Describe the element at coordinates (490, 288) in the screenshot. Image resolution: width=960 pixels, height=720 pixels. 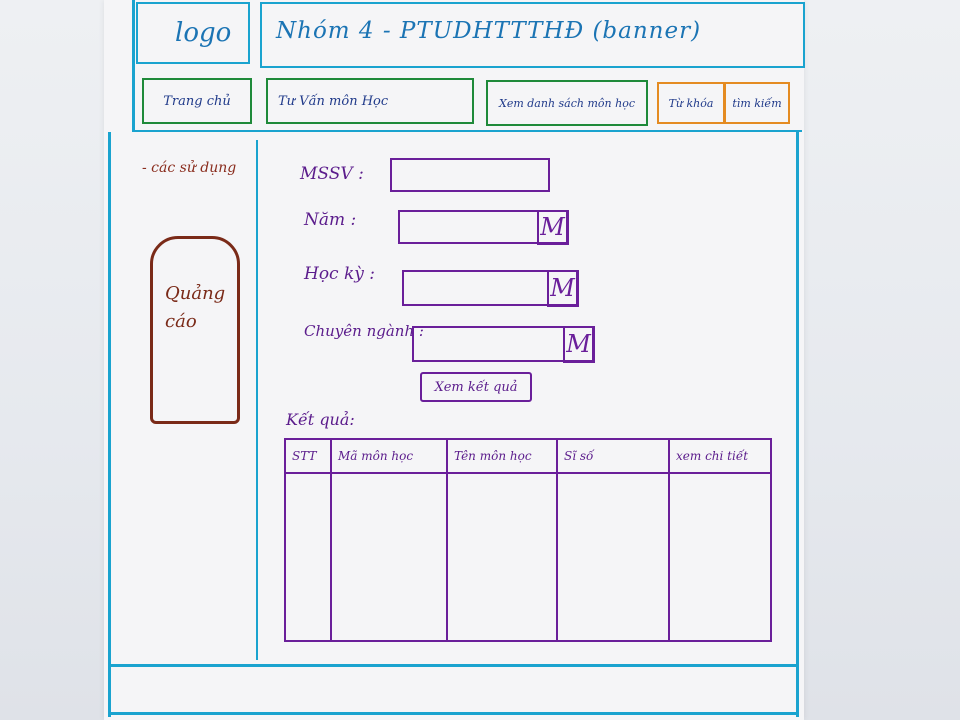
I see `semester-select: M` at that location.